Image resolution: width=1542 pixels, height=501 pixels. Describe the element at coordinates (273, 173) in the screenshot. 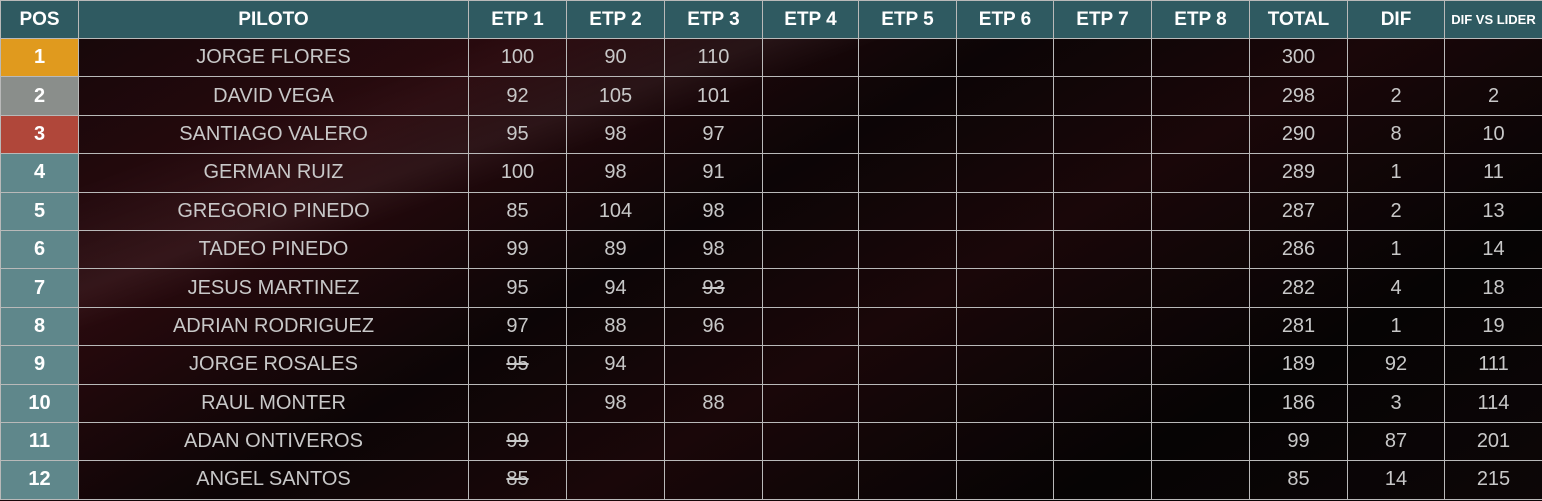

I see `pilot-name: GERMAN RUIZ` at that location.